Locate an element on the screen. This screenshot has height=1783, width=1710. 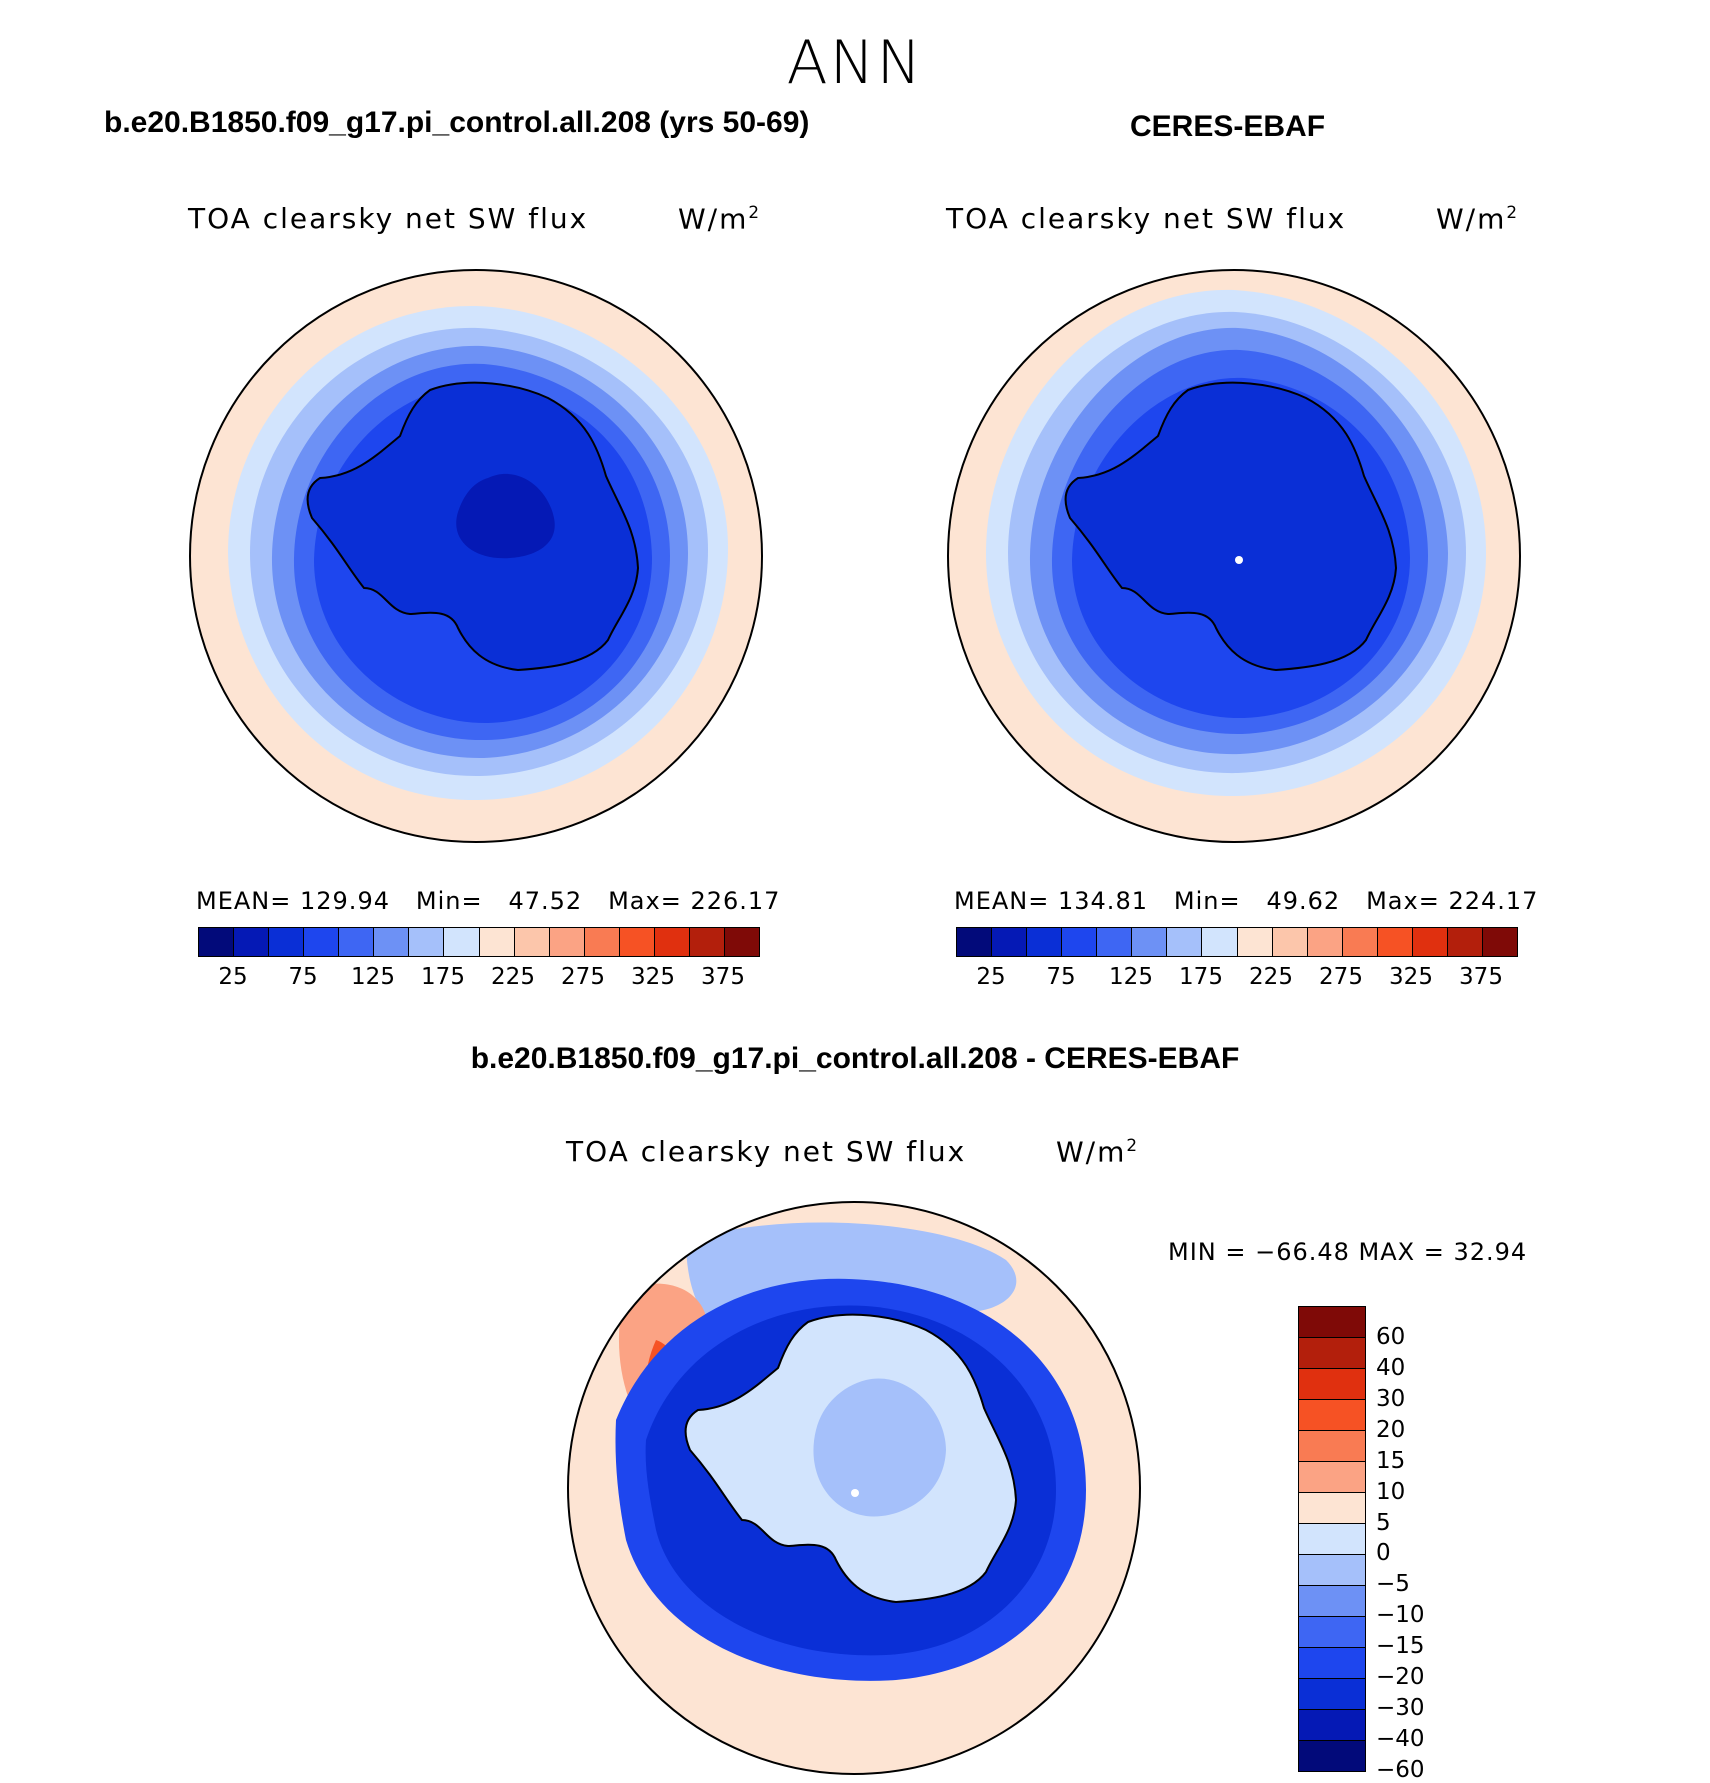
obs-antarctica-landmass is located at coordinates (1231, 526).